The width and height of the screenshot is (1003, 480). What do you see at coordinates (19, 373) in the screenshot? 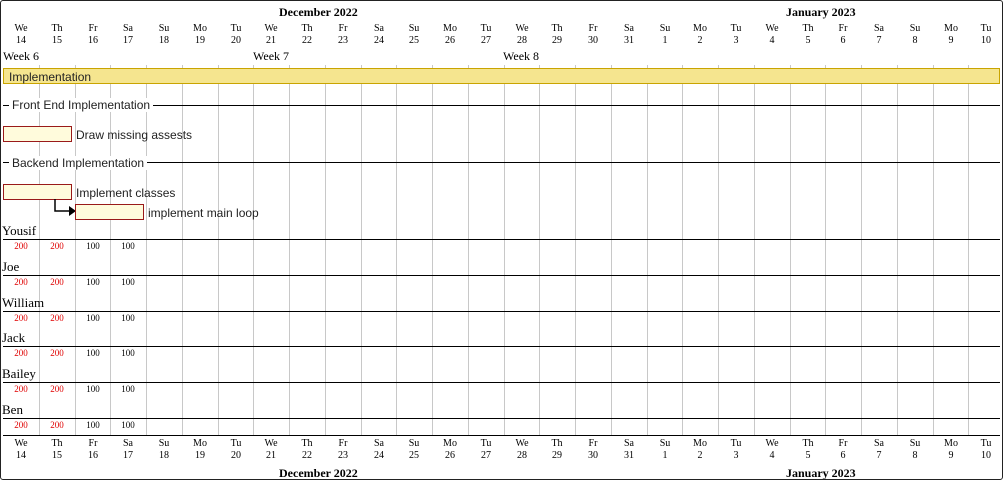
I see `resource-name: Bailey` at bounding box center [19, 373].